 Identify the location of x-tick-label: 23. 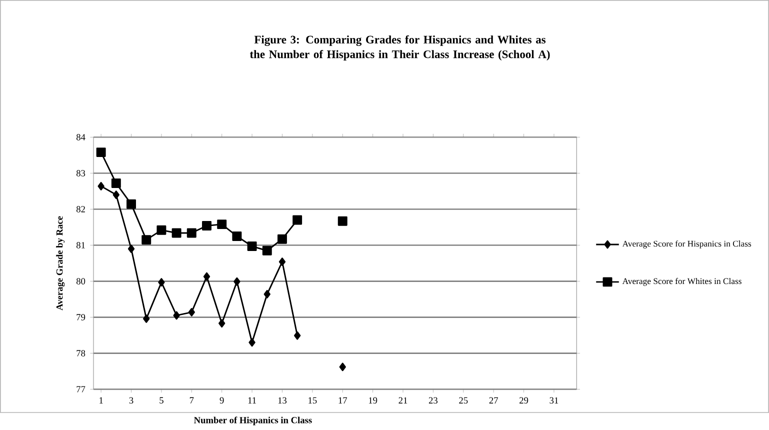
(433, 400).